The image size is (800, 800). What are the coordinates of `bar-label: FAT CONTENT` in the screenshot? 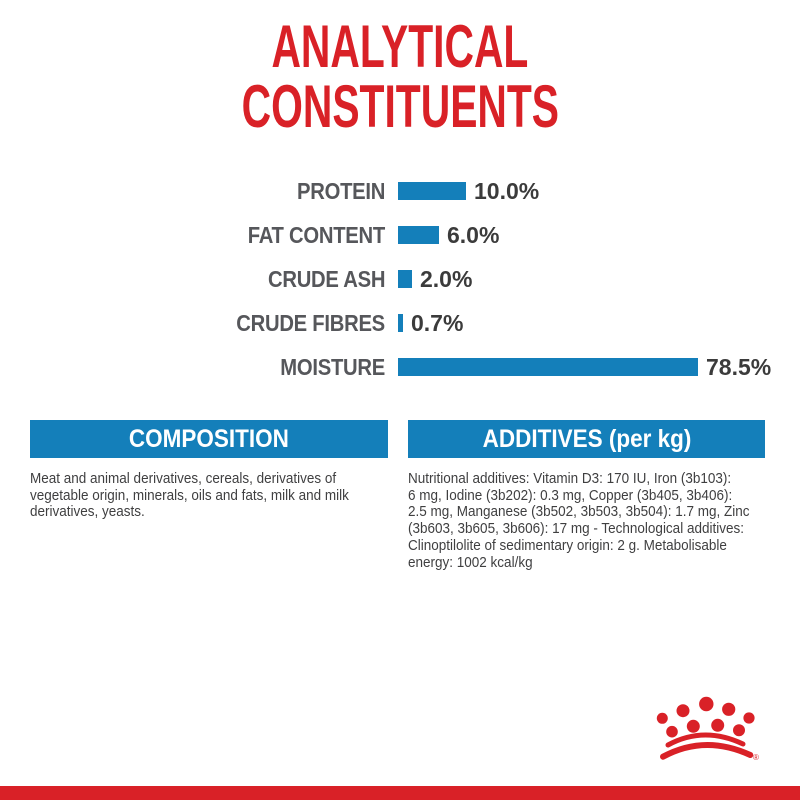 It's located at (316, 234).